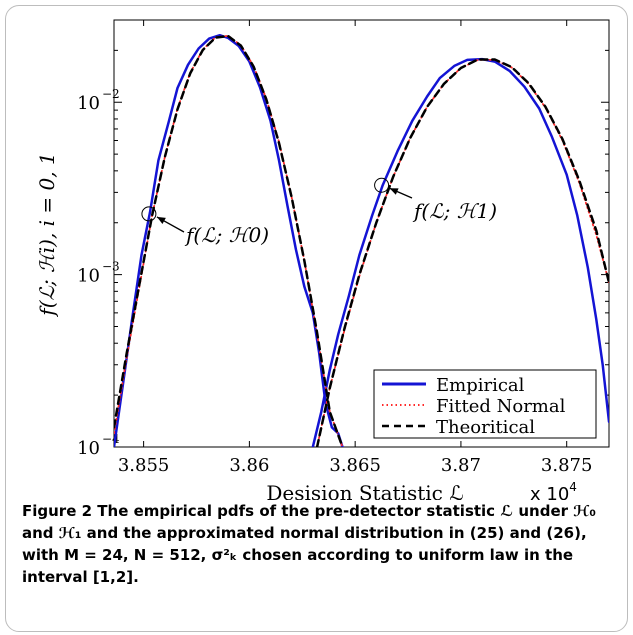  Describe the element at coordinates (567, 465) in the screenshot. I see `x-tick-label: 3.875` at that location.